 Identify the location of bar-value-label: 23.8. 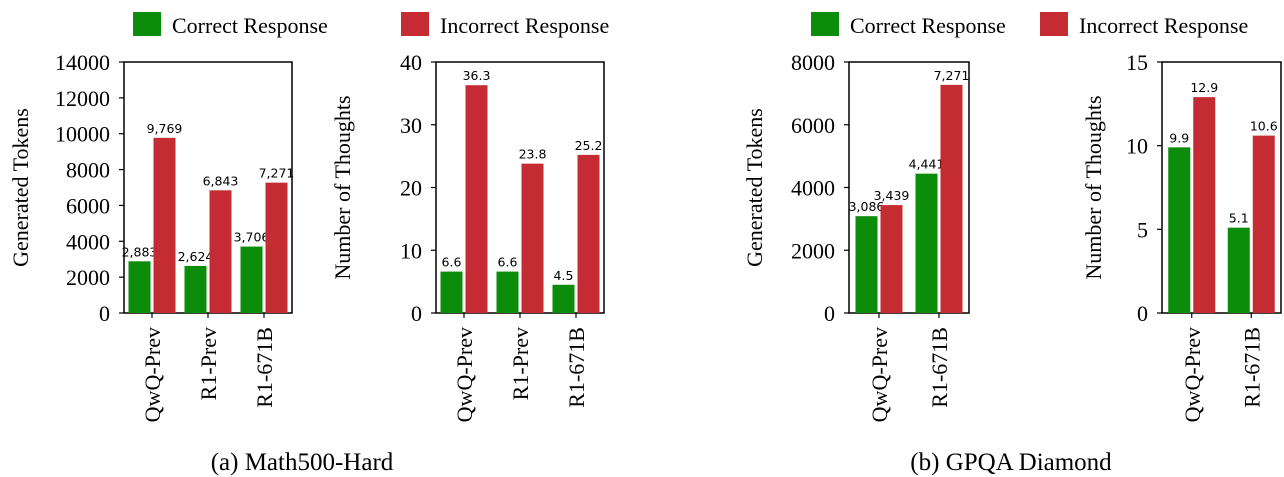
(533, 154).